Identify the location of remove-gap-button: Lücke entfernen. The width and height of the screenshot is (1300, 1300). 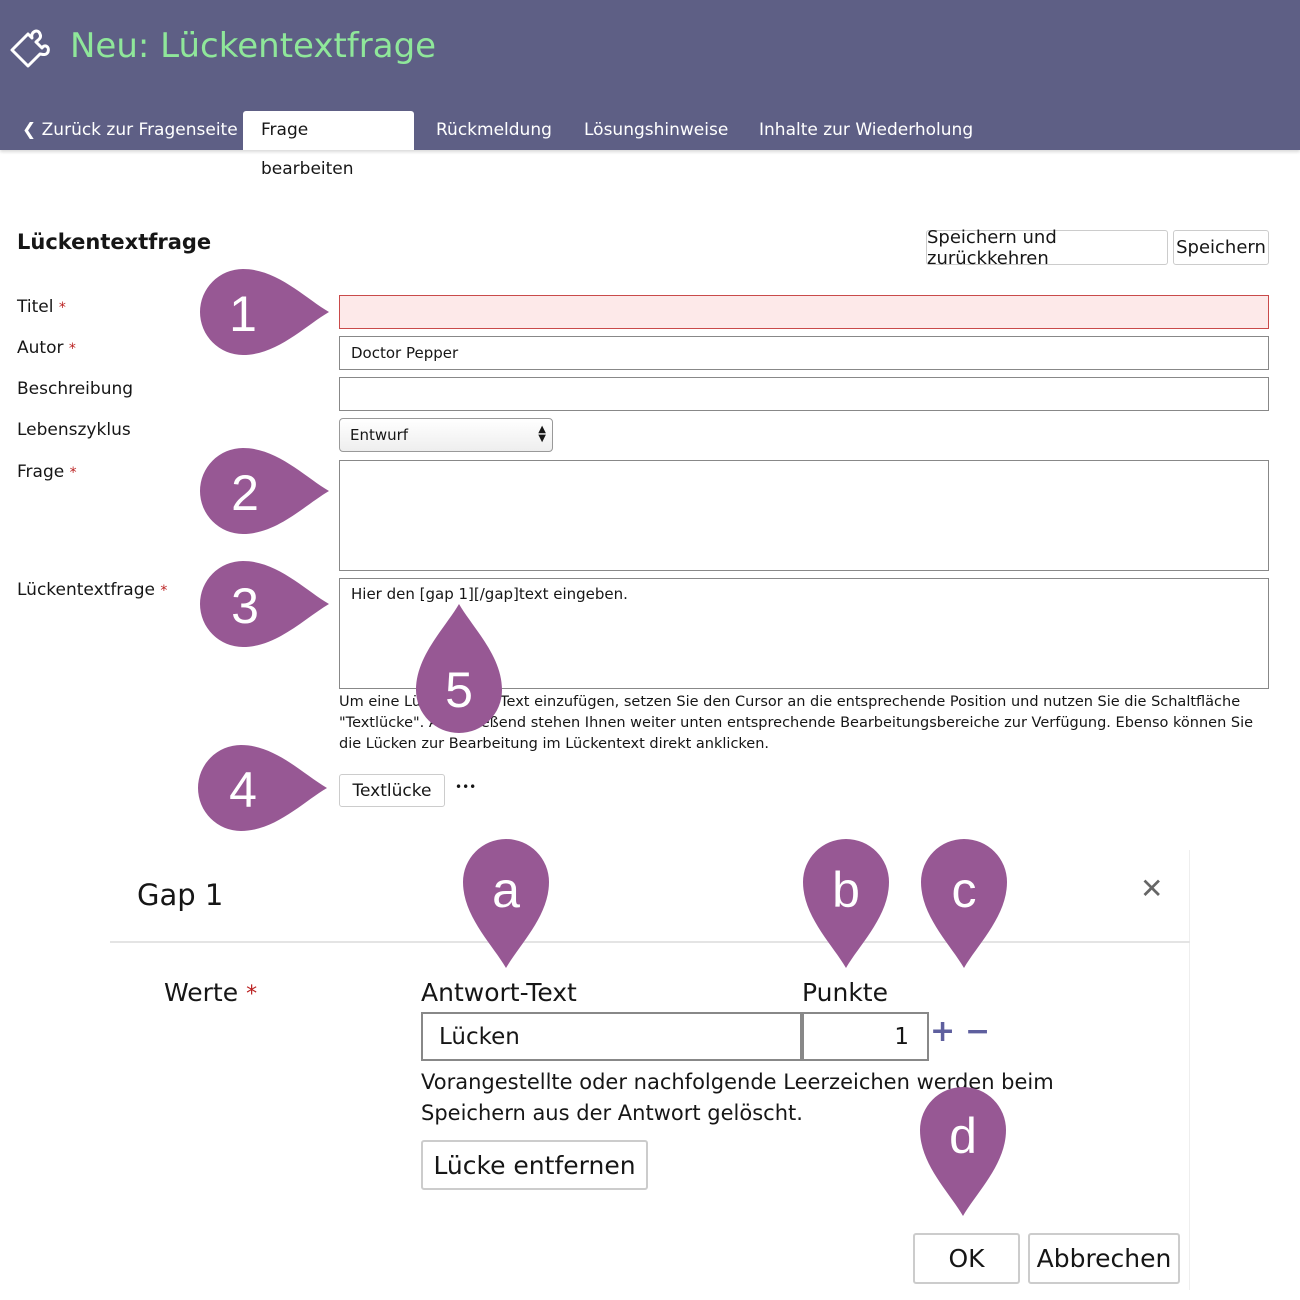
(534, 1165).